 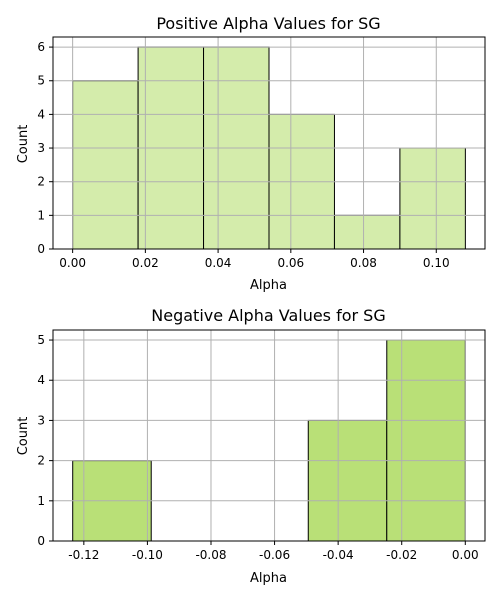 I want to click on x-tick-label: -0.08, so click(x=210, y=555).